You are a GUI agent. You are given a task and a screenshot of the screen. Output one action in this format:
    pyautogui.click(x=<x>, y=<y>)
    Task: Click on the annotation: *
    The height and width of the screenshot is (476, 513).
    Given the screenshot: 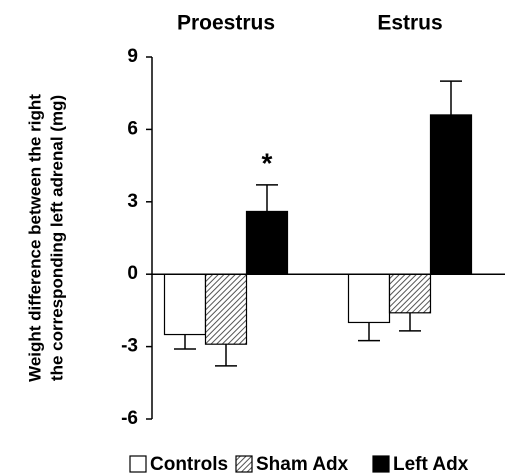 What is the action you would take?
    pyautogui.click(x=267, y=162)
    